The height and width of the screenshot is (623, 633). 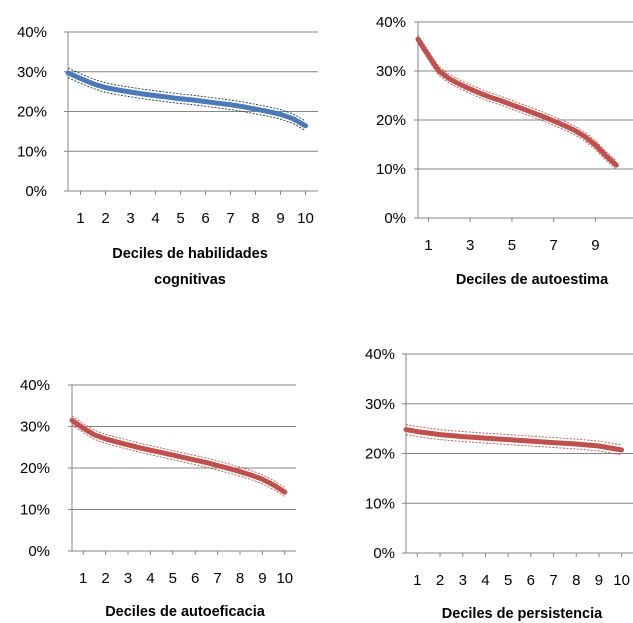 I want to click on x-axis-title: Deciles de autoeficacia, so click(x=185, y=612).